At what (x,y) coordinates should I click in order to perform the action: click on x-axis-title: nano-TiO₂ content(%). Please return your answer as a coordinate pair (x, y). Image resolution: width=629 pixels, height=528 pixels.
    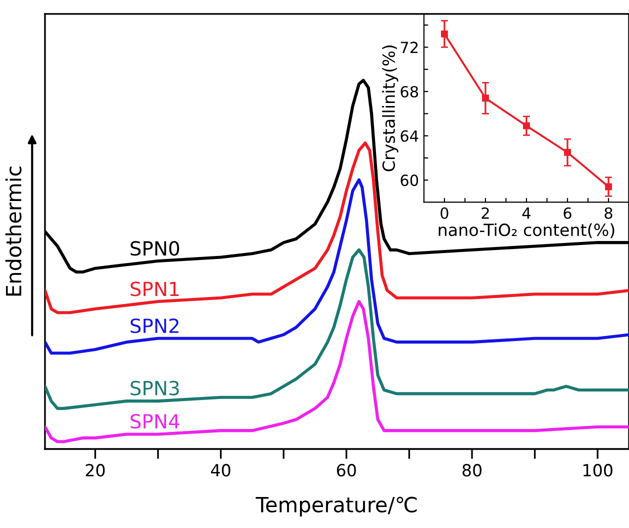
    Looking at the image, I should click on (526, 230).